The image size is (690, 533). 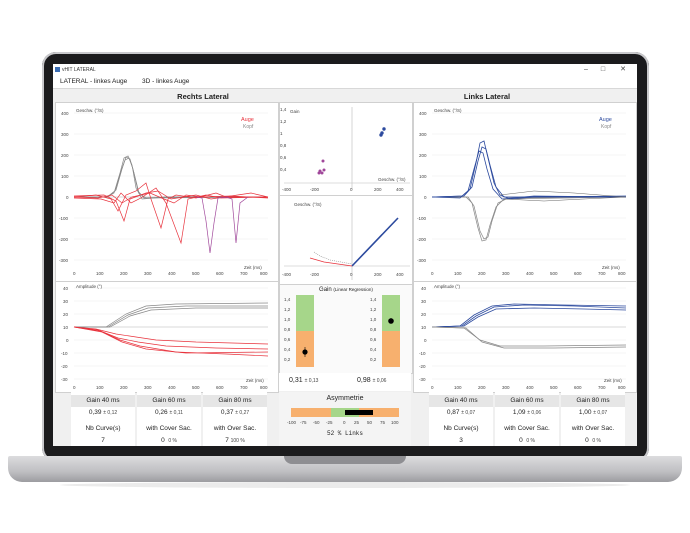 What do you see at coordinates (308, 204) in the screenshot?
I see `regression-speed-label: Geschw. (°/S)` at bounding box center [308, 204].